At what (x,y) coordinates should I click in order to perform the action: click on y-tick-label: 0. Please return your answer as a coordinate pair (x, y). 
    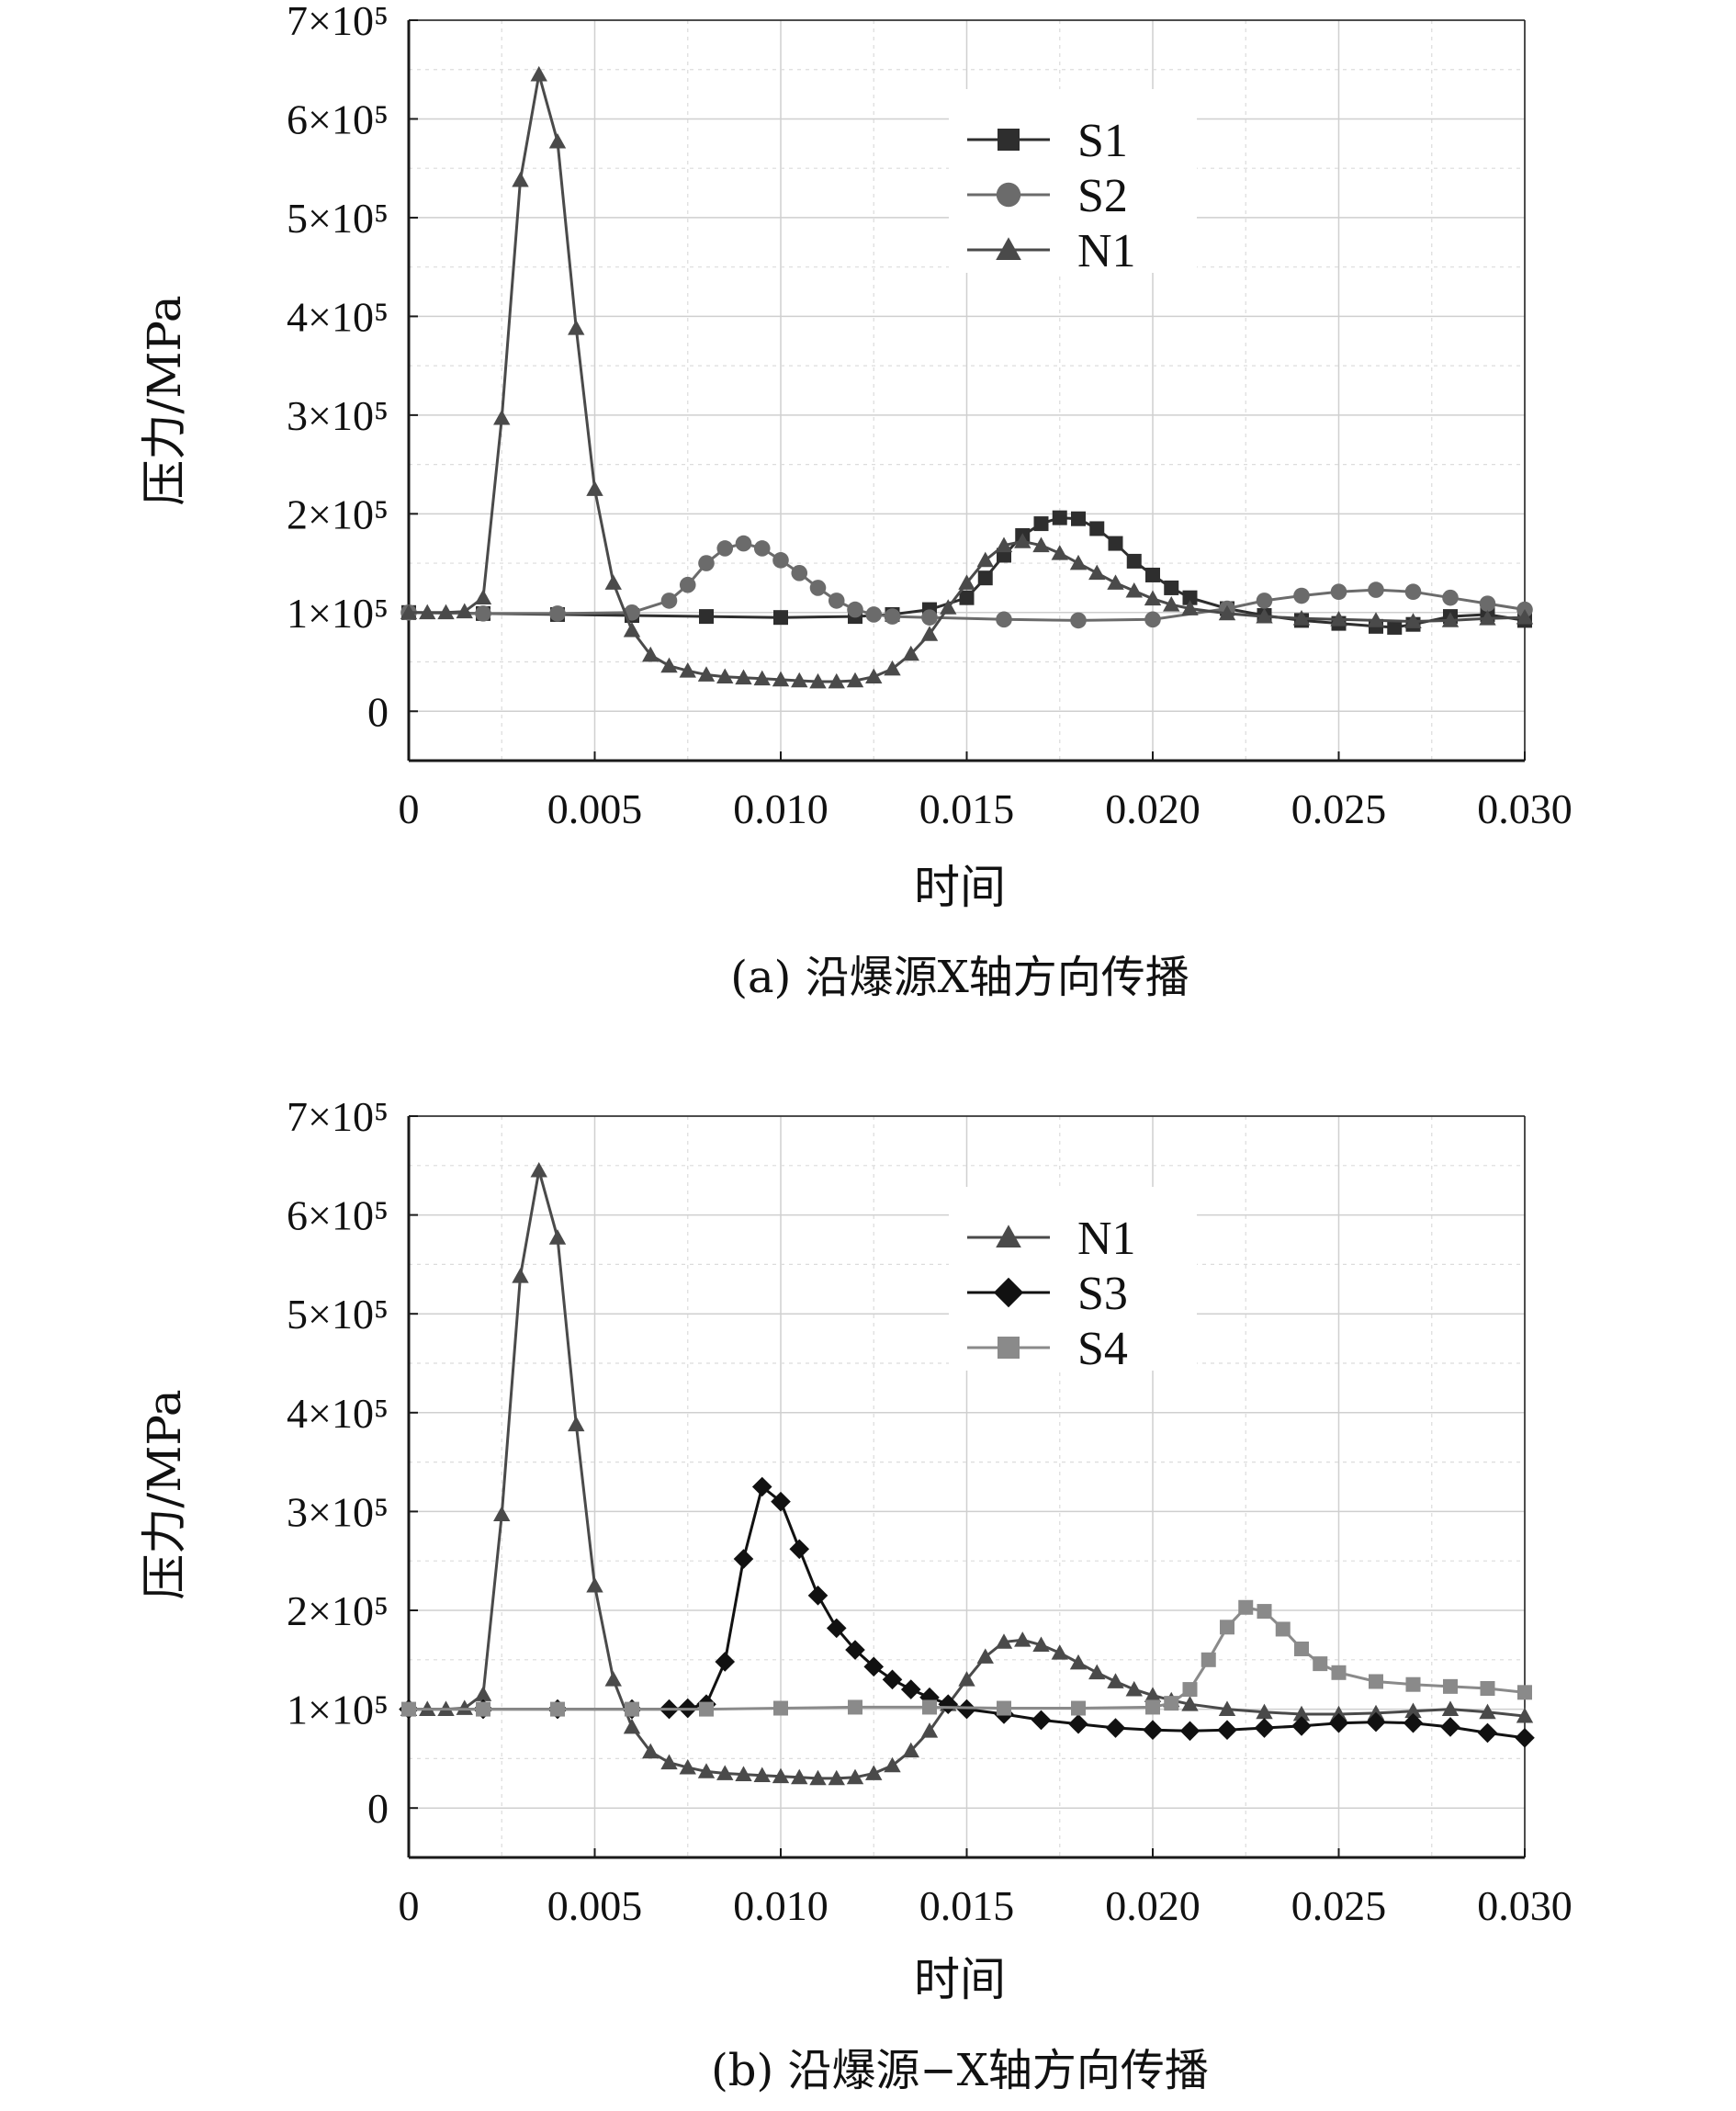
    Looking at the image, I should click on (378, 711).